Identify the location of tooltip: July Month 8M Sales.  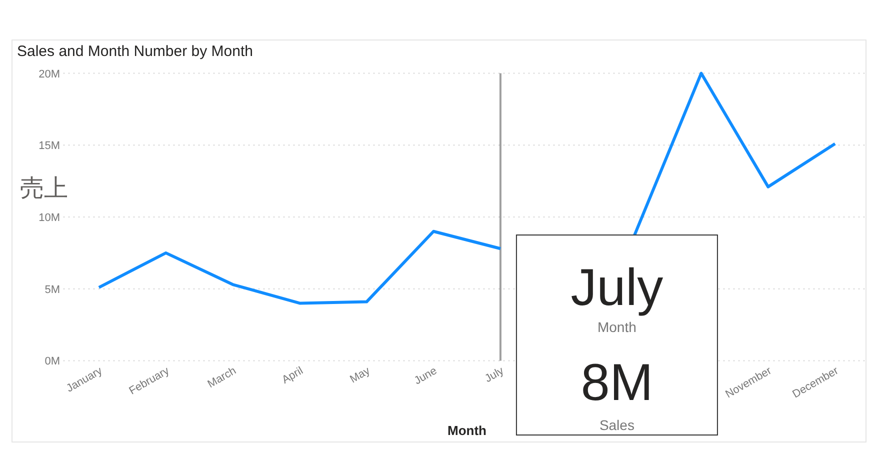
(617, 335).